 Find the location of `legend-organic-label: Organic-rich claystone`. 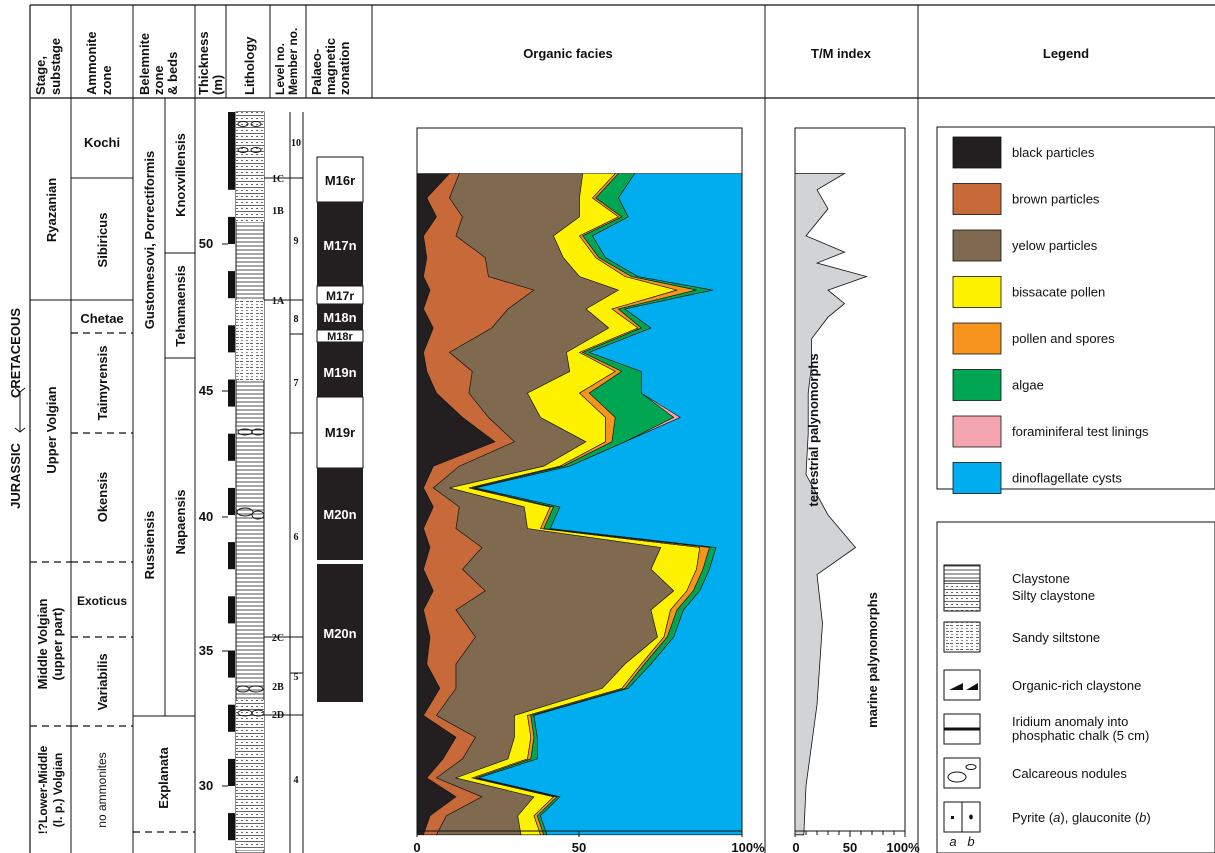

legend-organic-label: Organic-rich claystone is located at coordinates (1076, 685).